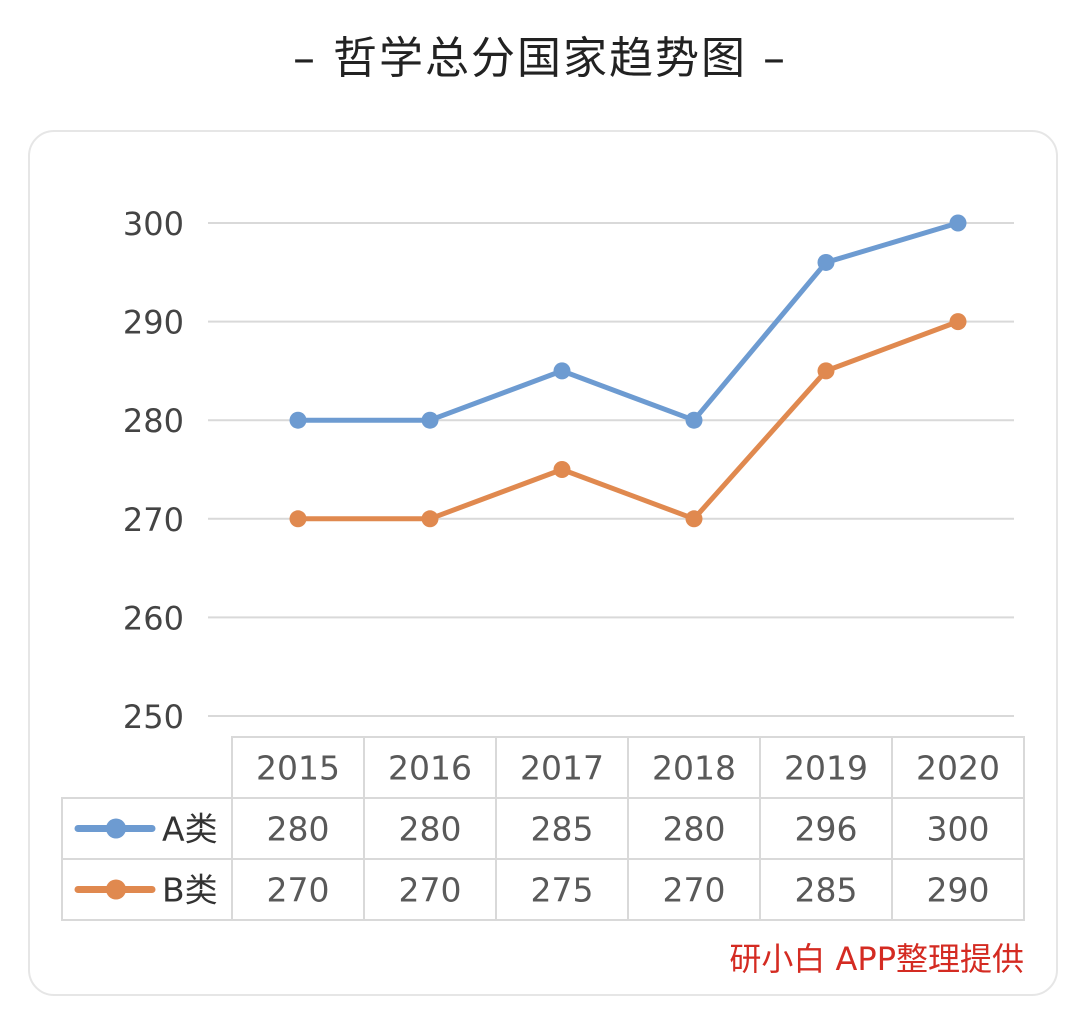 The width and height of the screenshot is (1080, 1013). What do you see at coordinates (153, 618) in the screenshot?
I see `y-tick-label: 260` at bounding box center [153, 618].